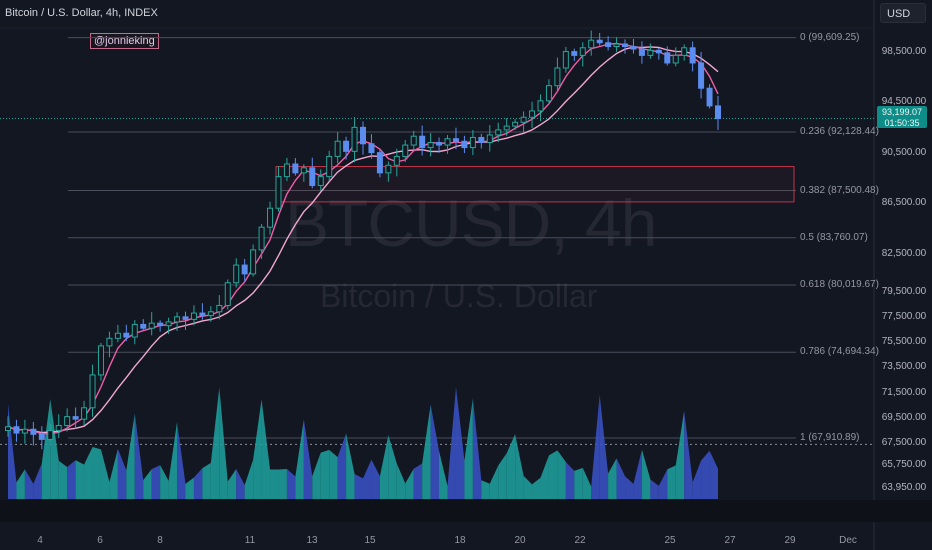  I want to click on time-tick: 25, so click(670, 540).